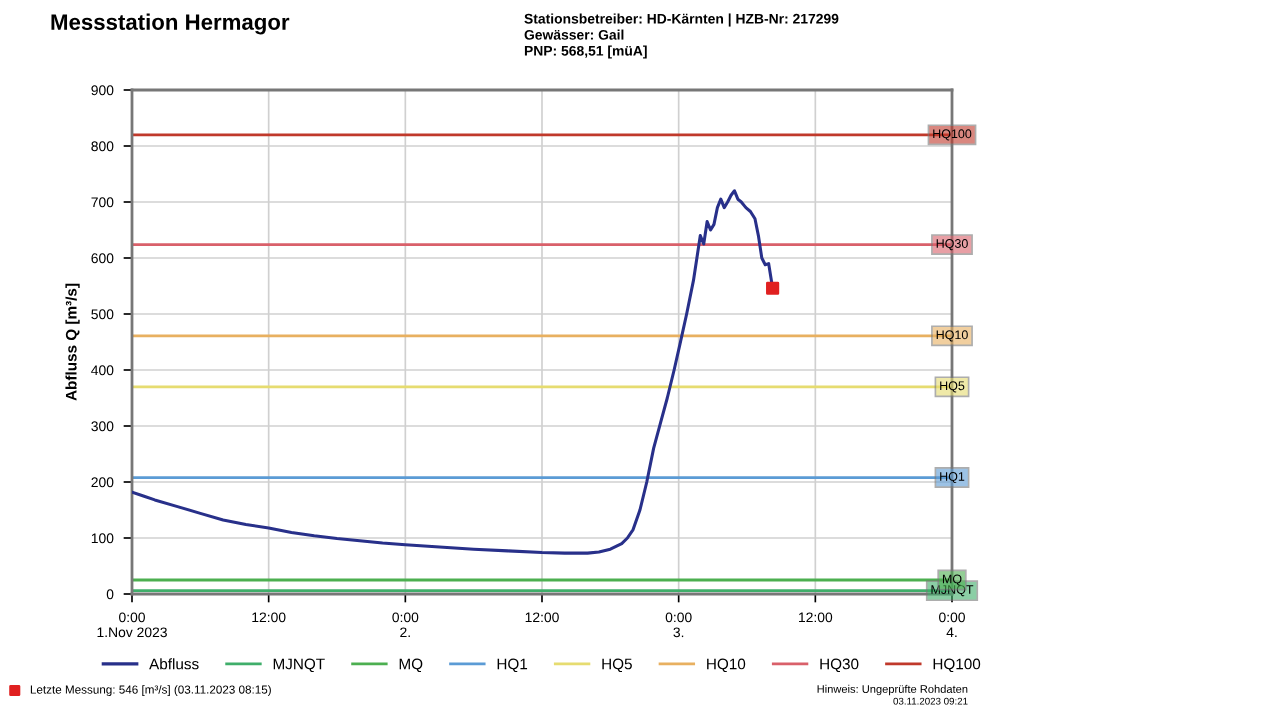 The width and height of the screenshot is (1280, 710). Describe the element at coordinates (170, 24) in the screenshot. I see `chart-title: Messstation Hermagor` at that location.